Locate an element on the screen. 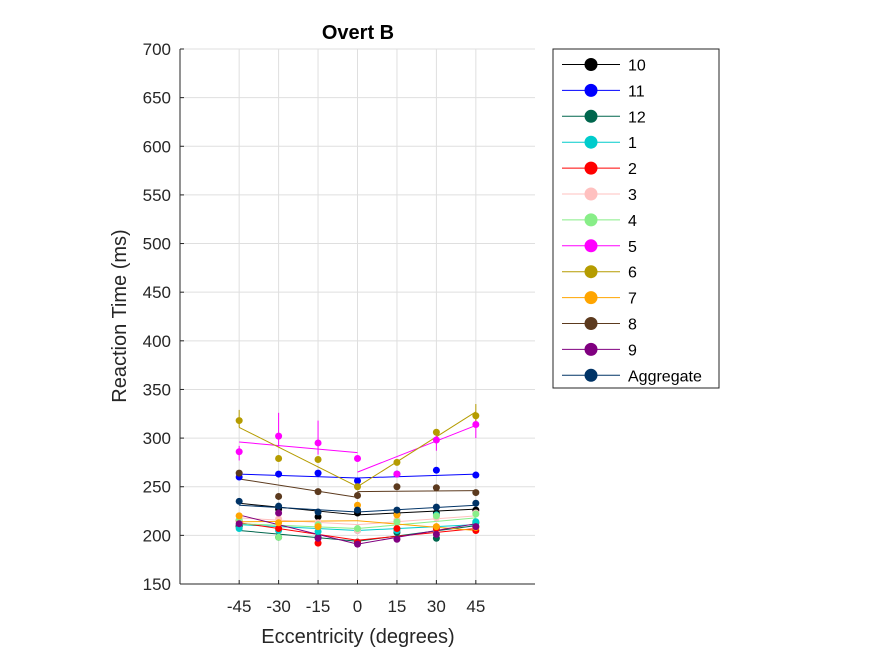 This screenshot has width=875, height=656. legend-label: 3 is located at coordinates (632, 195).